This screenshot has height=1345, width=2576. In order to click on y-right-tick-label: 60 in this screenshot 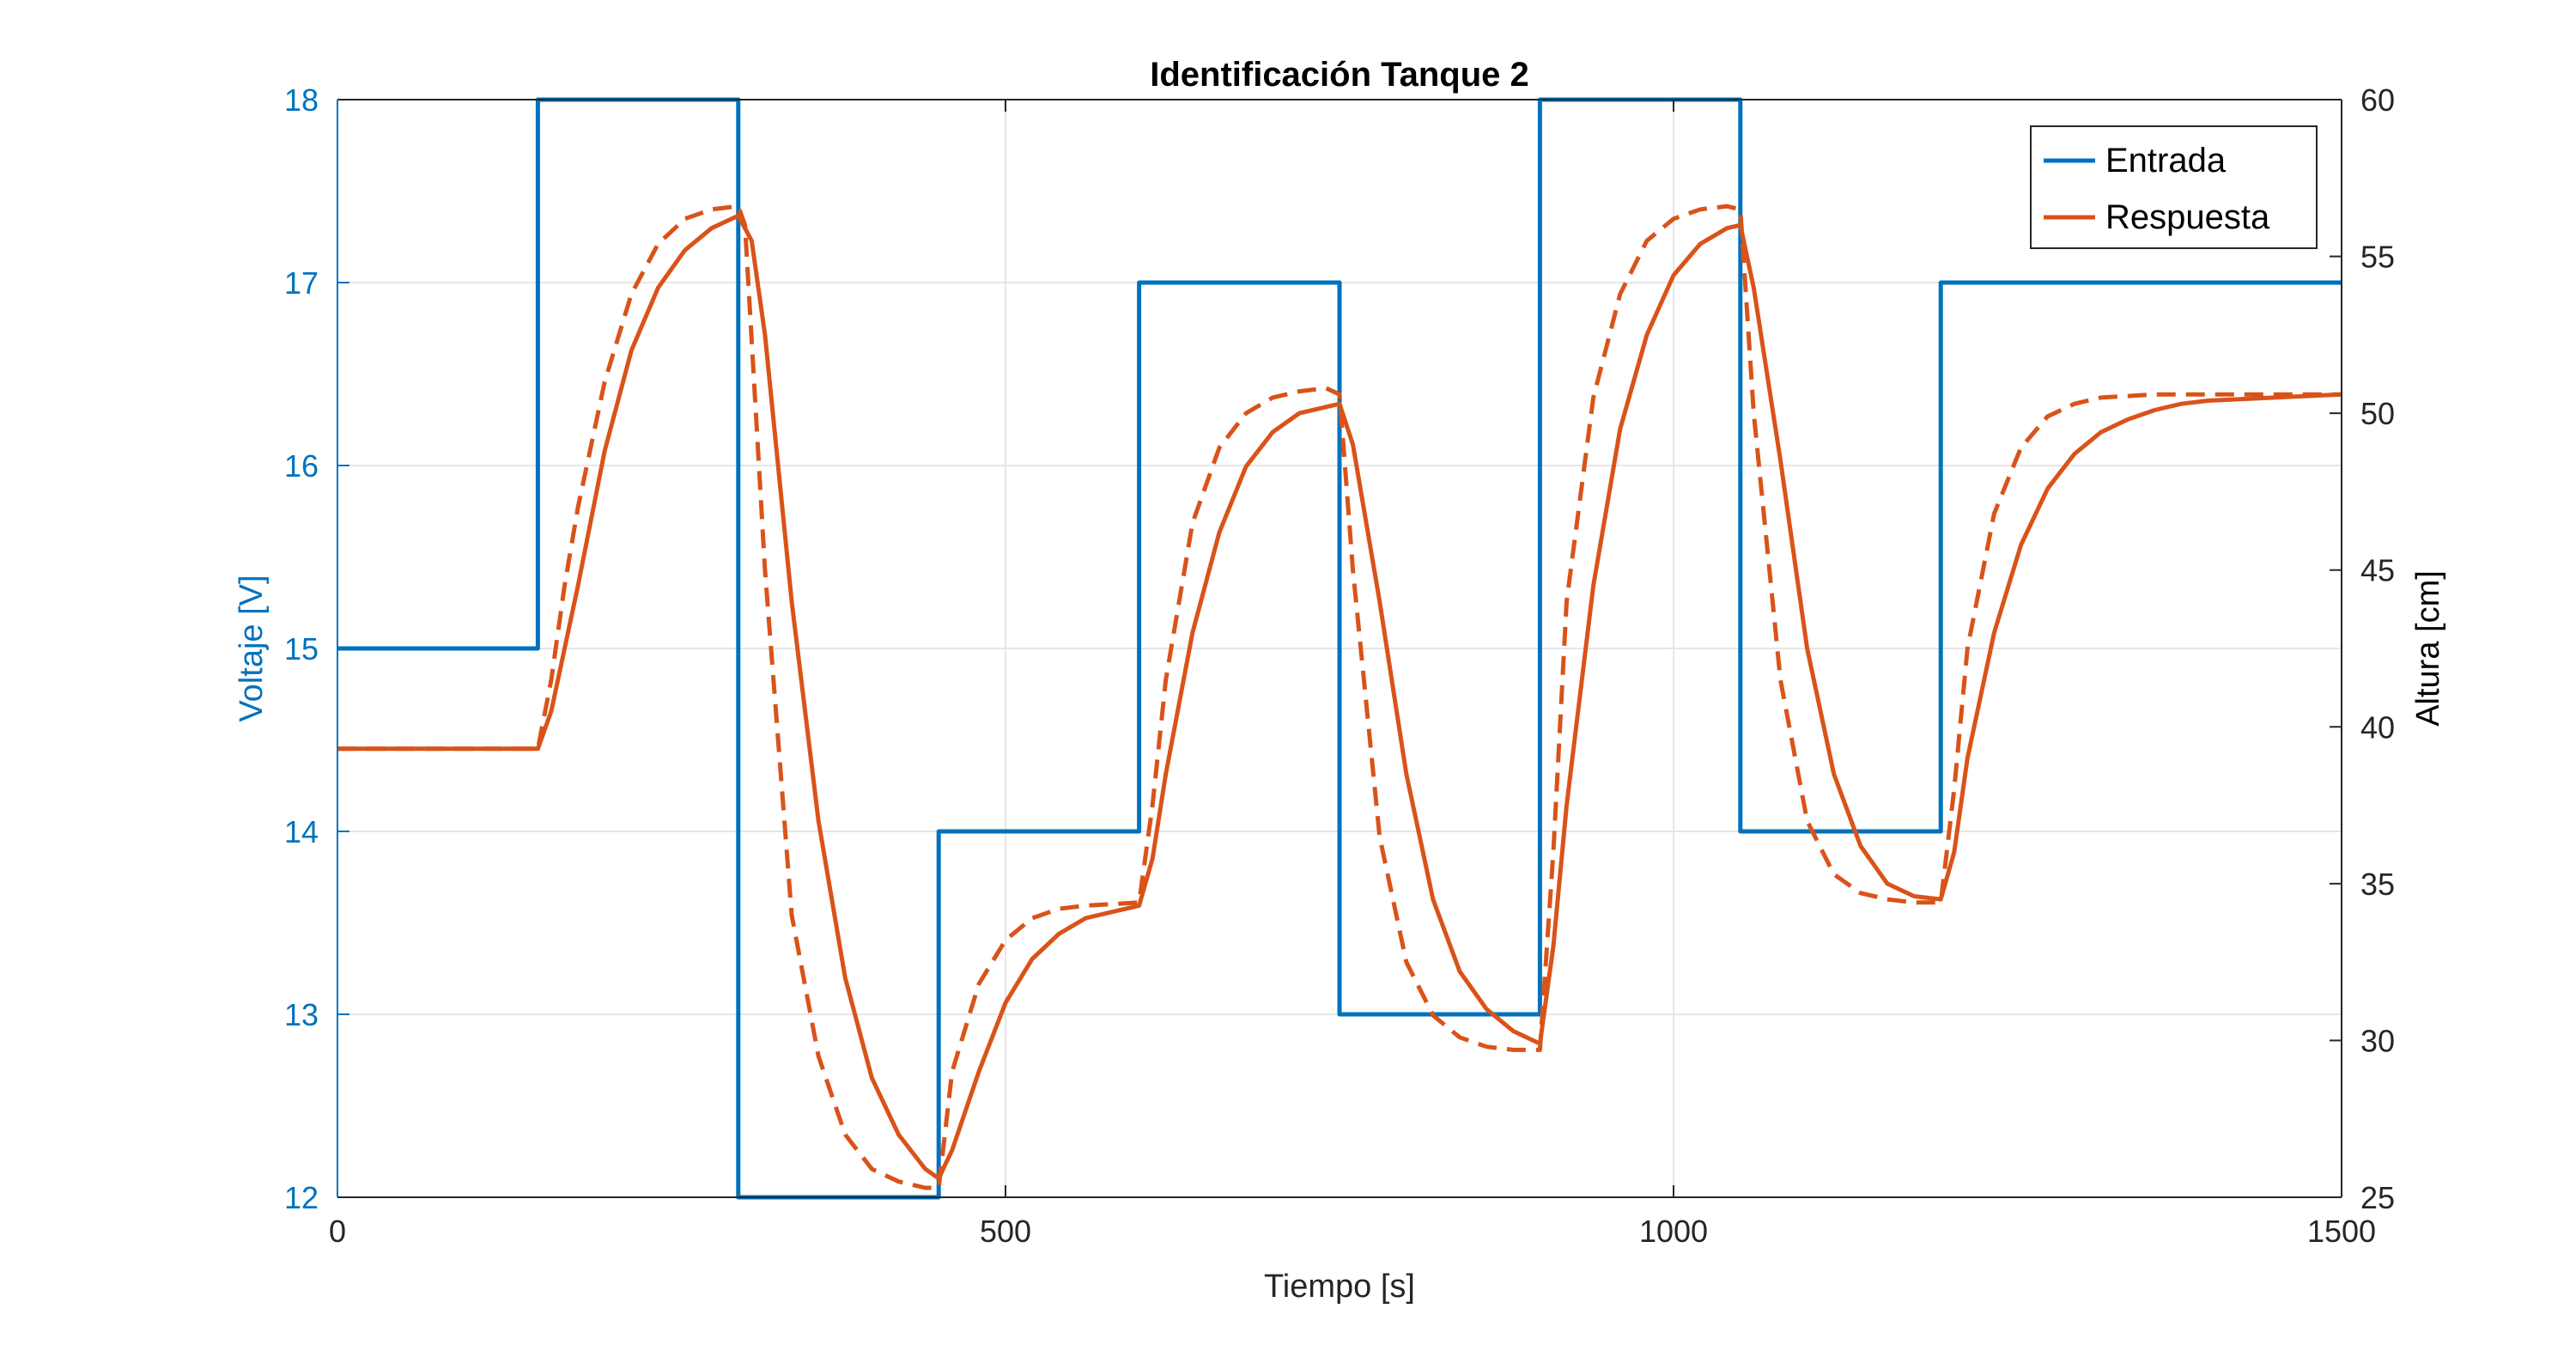, I will do `click(2377, 100)`.